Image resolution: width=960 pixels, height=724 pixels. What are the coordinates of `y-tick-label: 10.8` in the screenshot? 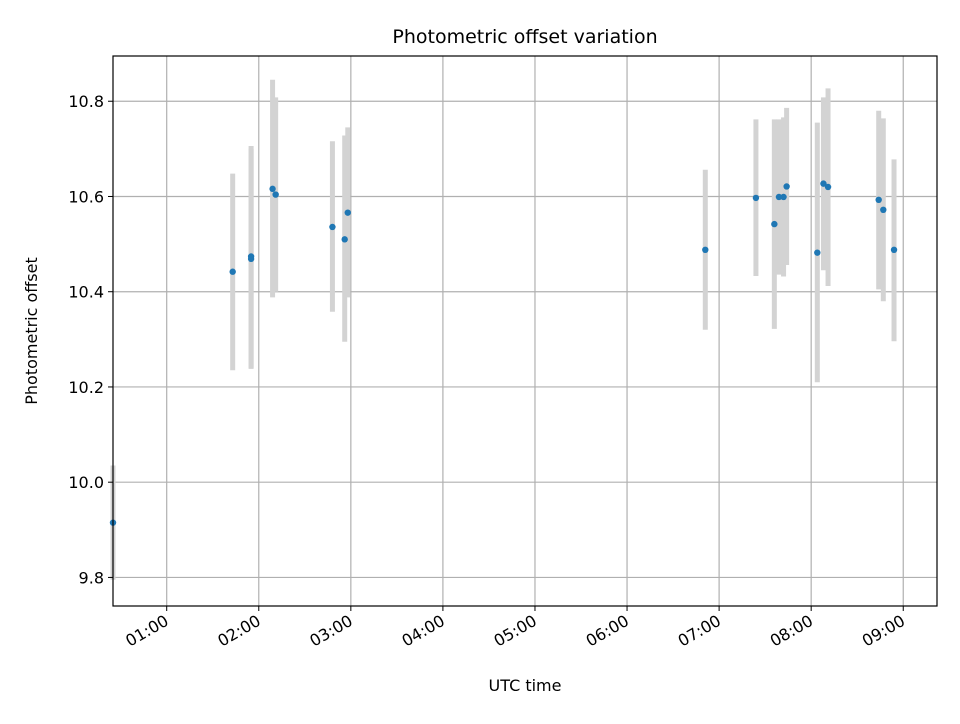 It's located at (86, 101).